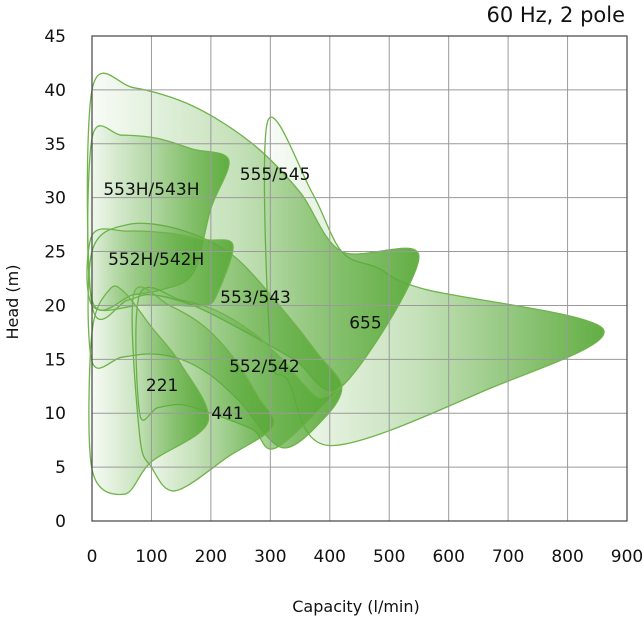 This screenshot has height=617, width=643. I want to click on x-tick-label: 600, so click(448, 557).